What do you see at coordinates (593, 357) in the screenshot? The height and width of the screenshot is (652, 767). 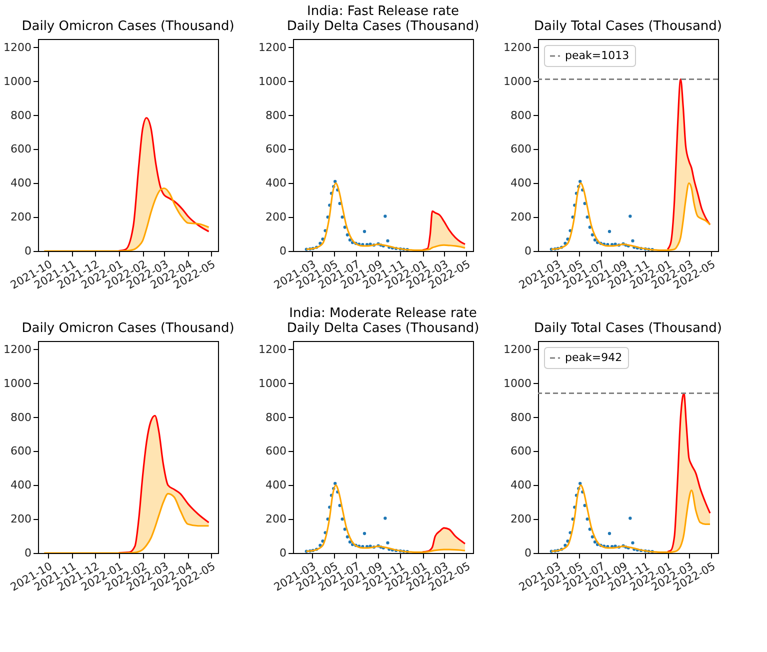 I see `legend-label: peak=942` at bounding box center [593, 357].